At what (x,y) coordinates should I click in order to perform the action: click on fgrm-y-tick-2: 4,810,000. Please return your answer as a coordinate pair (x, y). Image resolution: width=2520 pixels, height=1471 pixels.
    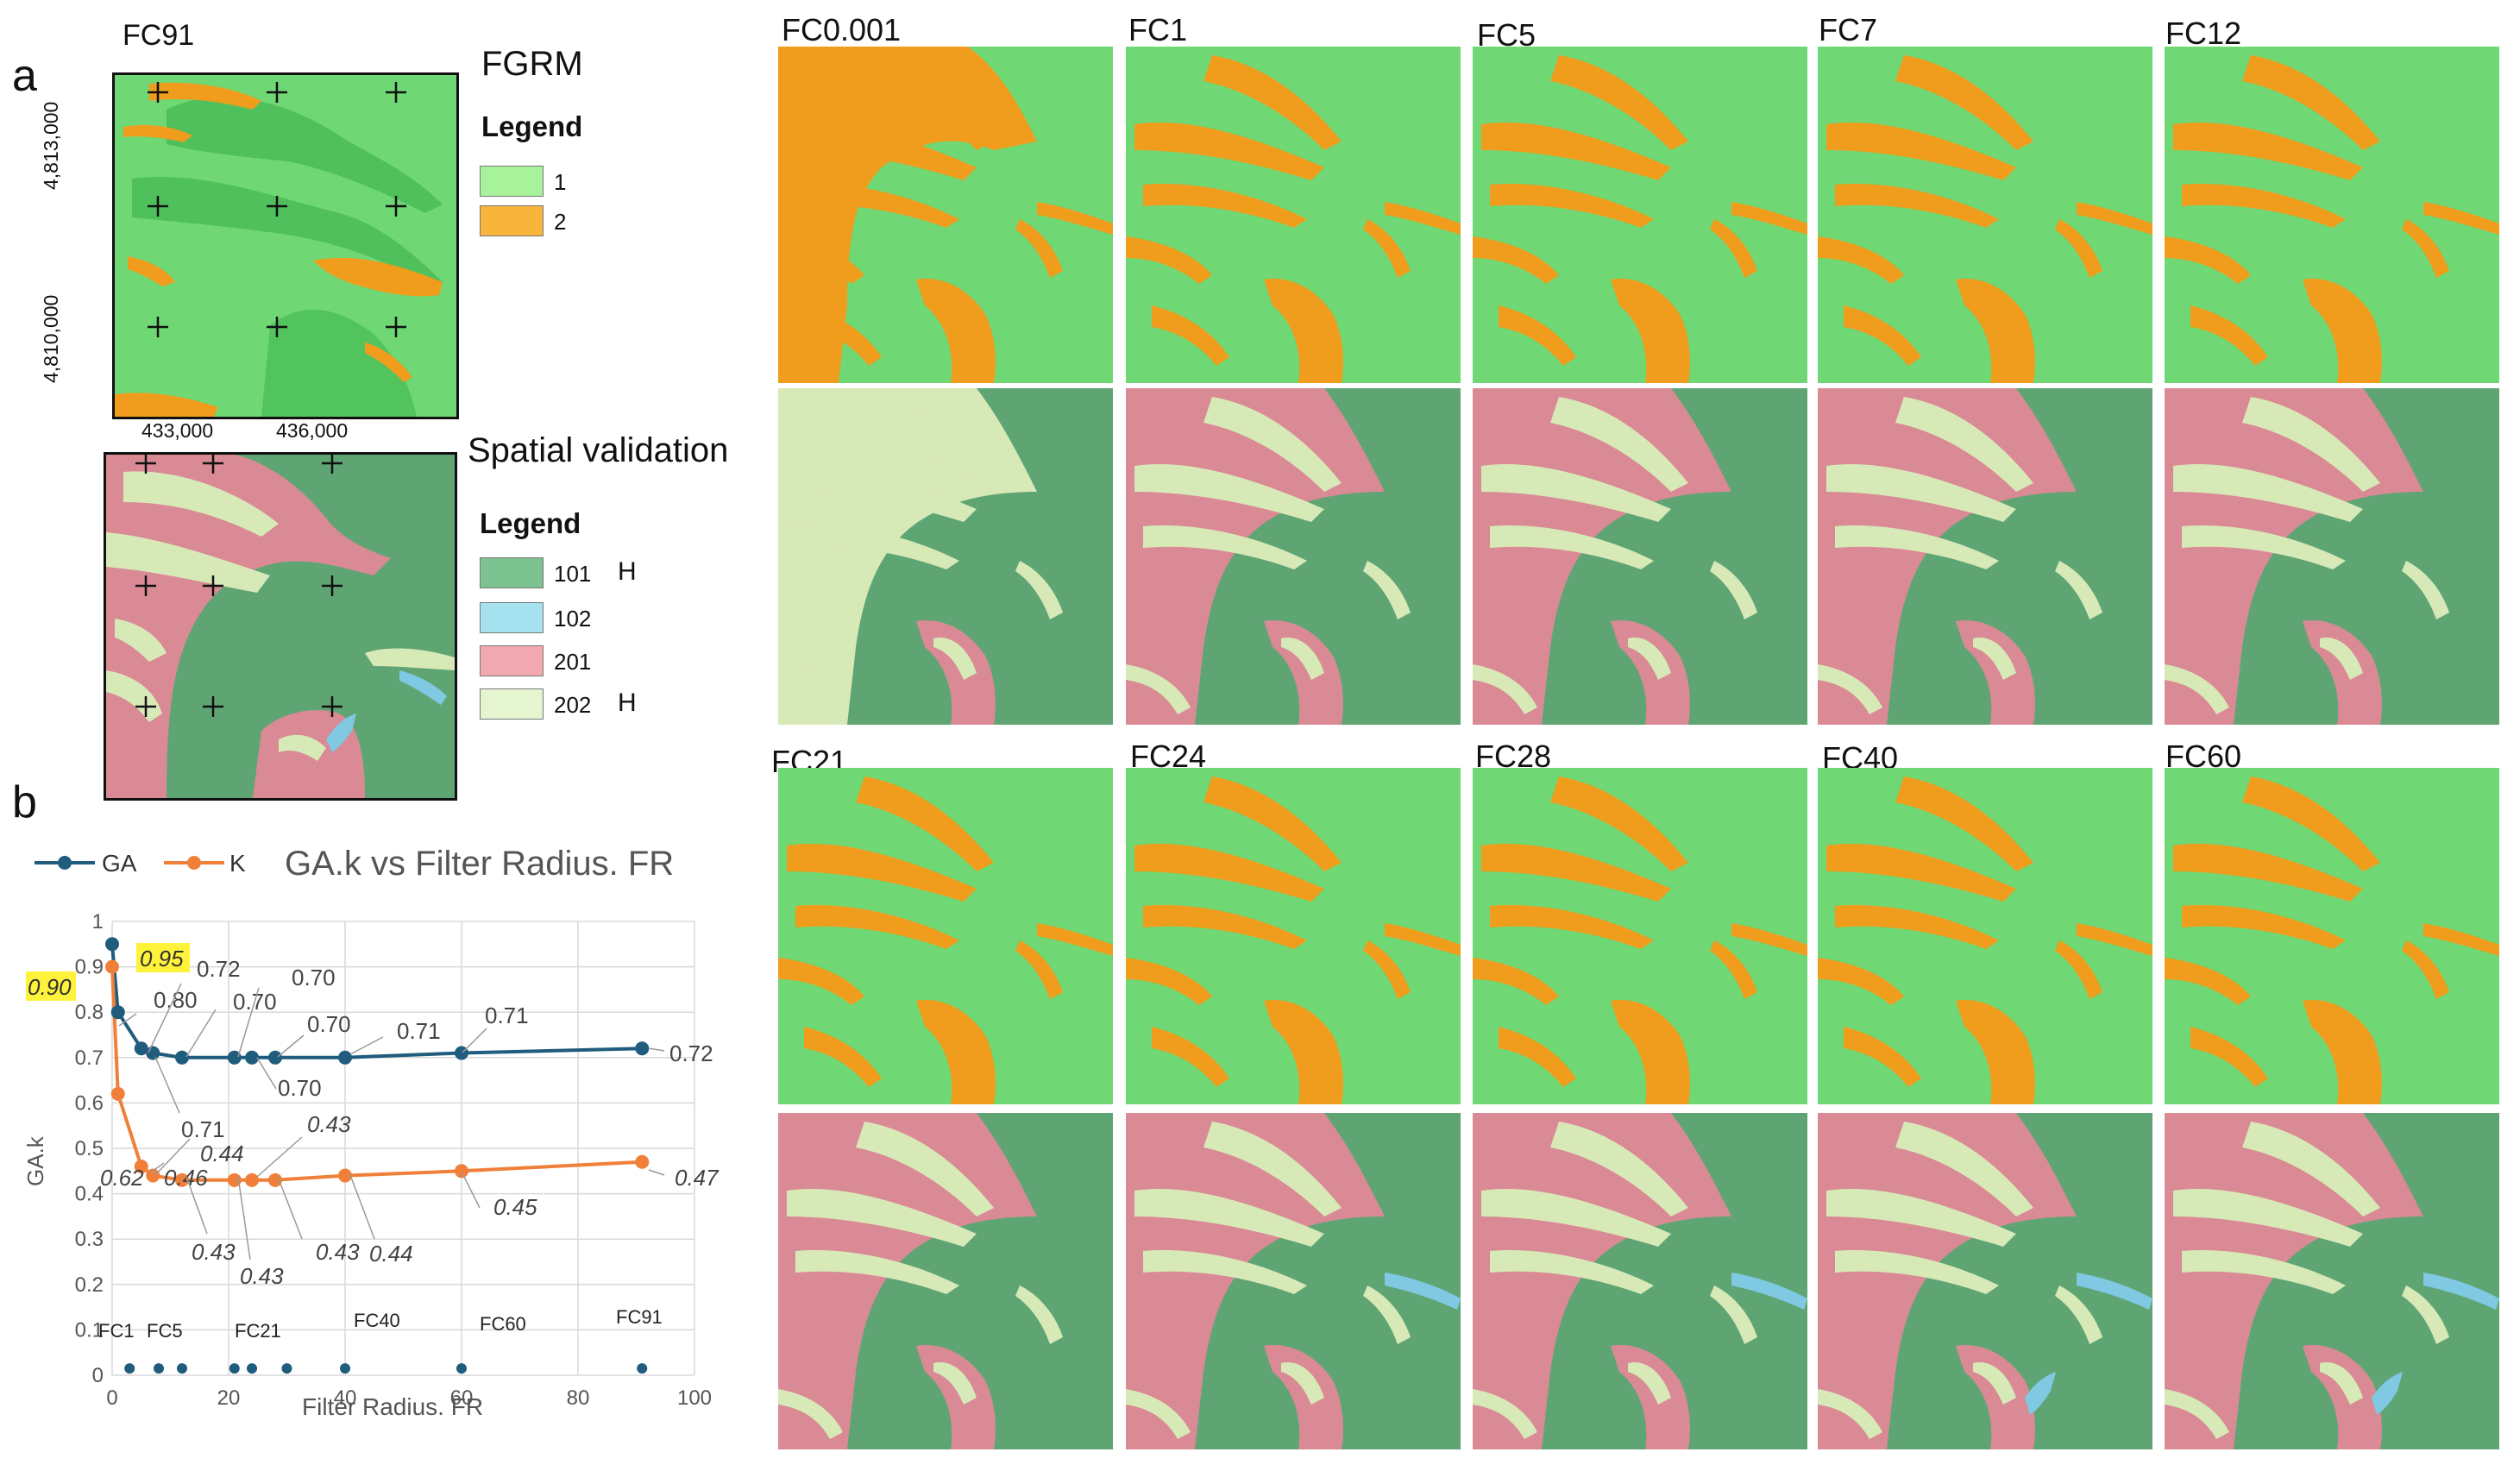
    Looking at the image, I should click on (51, 338).